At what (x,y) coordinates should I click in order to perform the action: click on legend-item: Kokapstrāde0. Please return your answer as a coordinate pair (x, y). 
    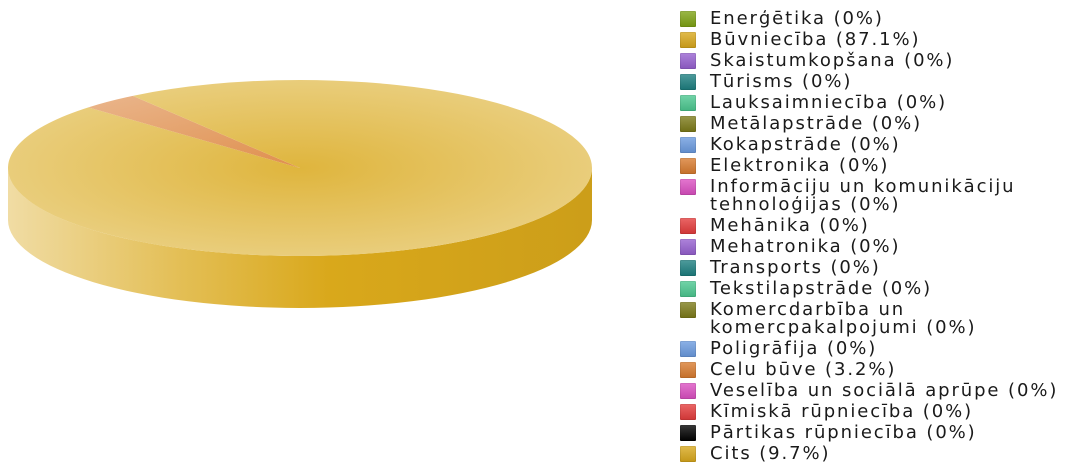
    Looking at the image, I should click on (875, 144).